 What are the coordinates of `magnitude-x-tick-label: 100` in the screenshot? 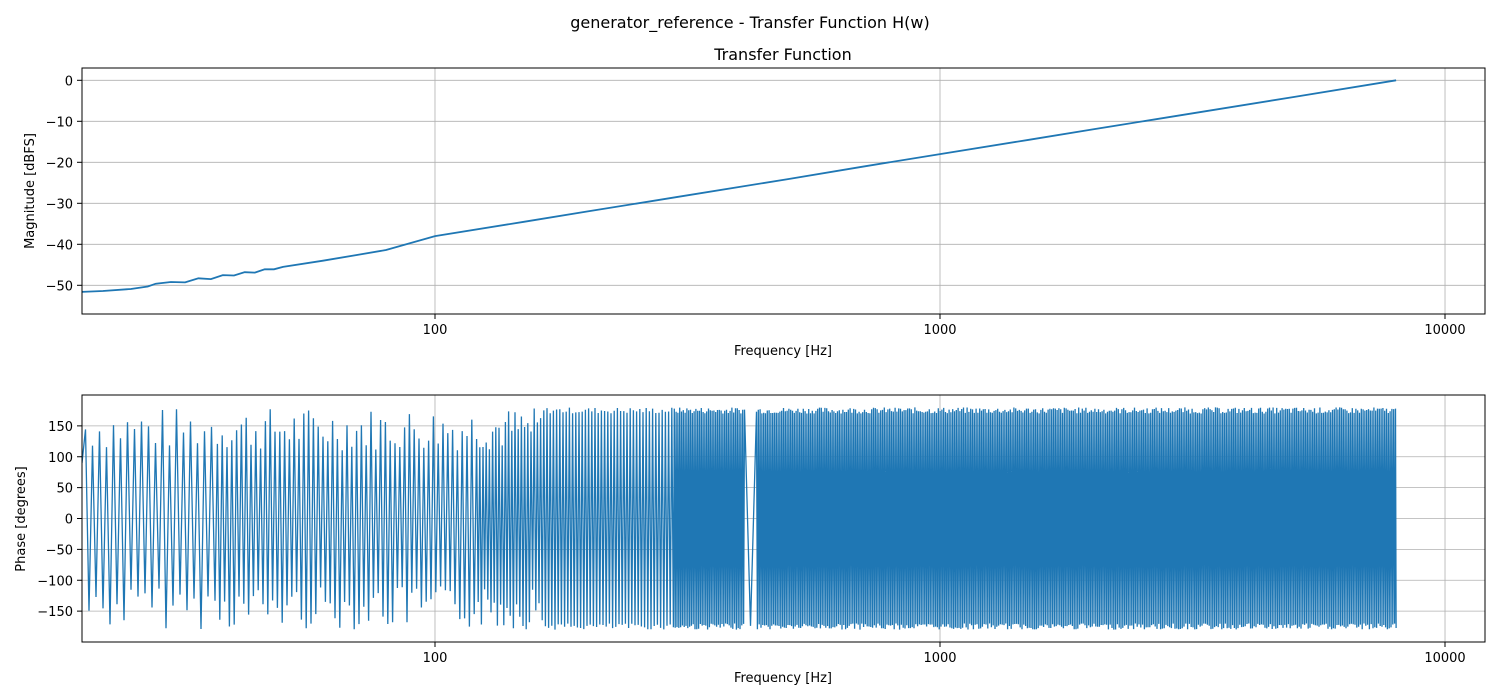 It's located at (435, 330).